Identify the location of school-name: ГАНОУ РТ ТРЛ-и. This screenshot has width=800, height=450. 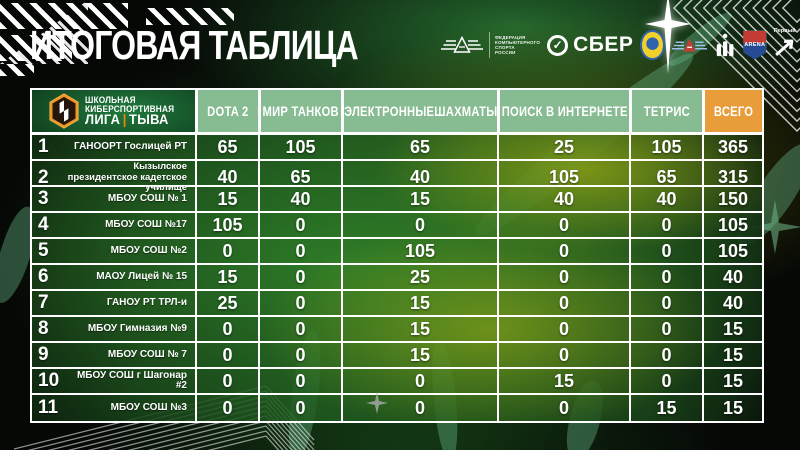
(146, 302).